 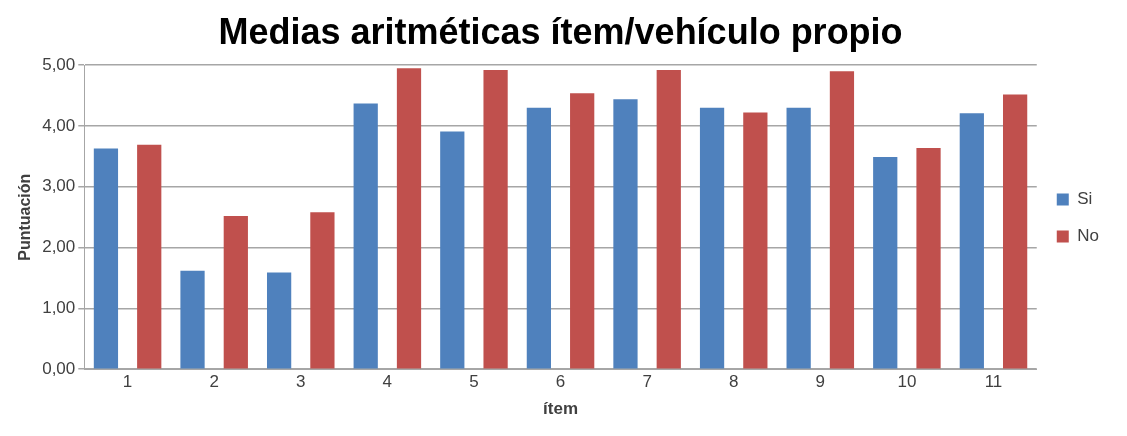 What do you see at coordinates (907, 382) in the screenshot?
I see `x-tick-label: 10` at bounding box center [907, 382].